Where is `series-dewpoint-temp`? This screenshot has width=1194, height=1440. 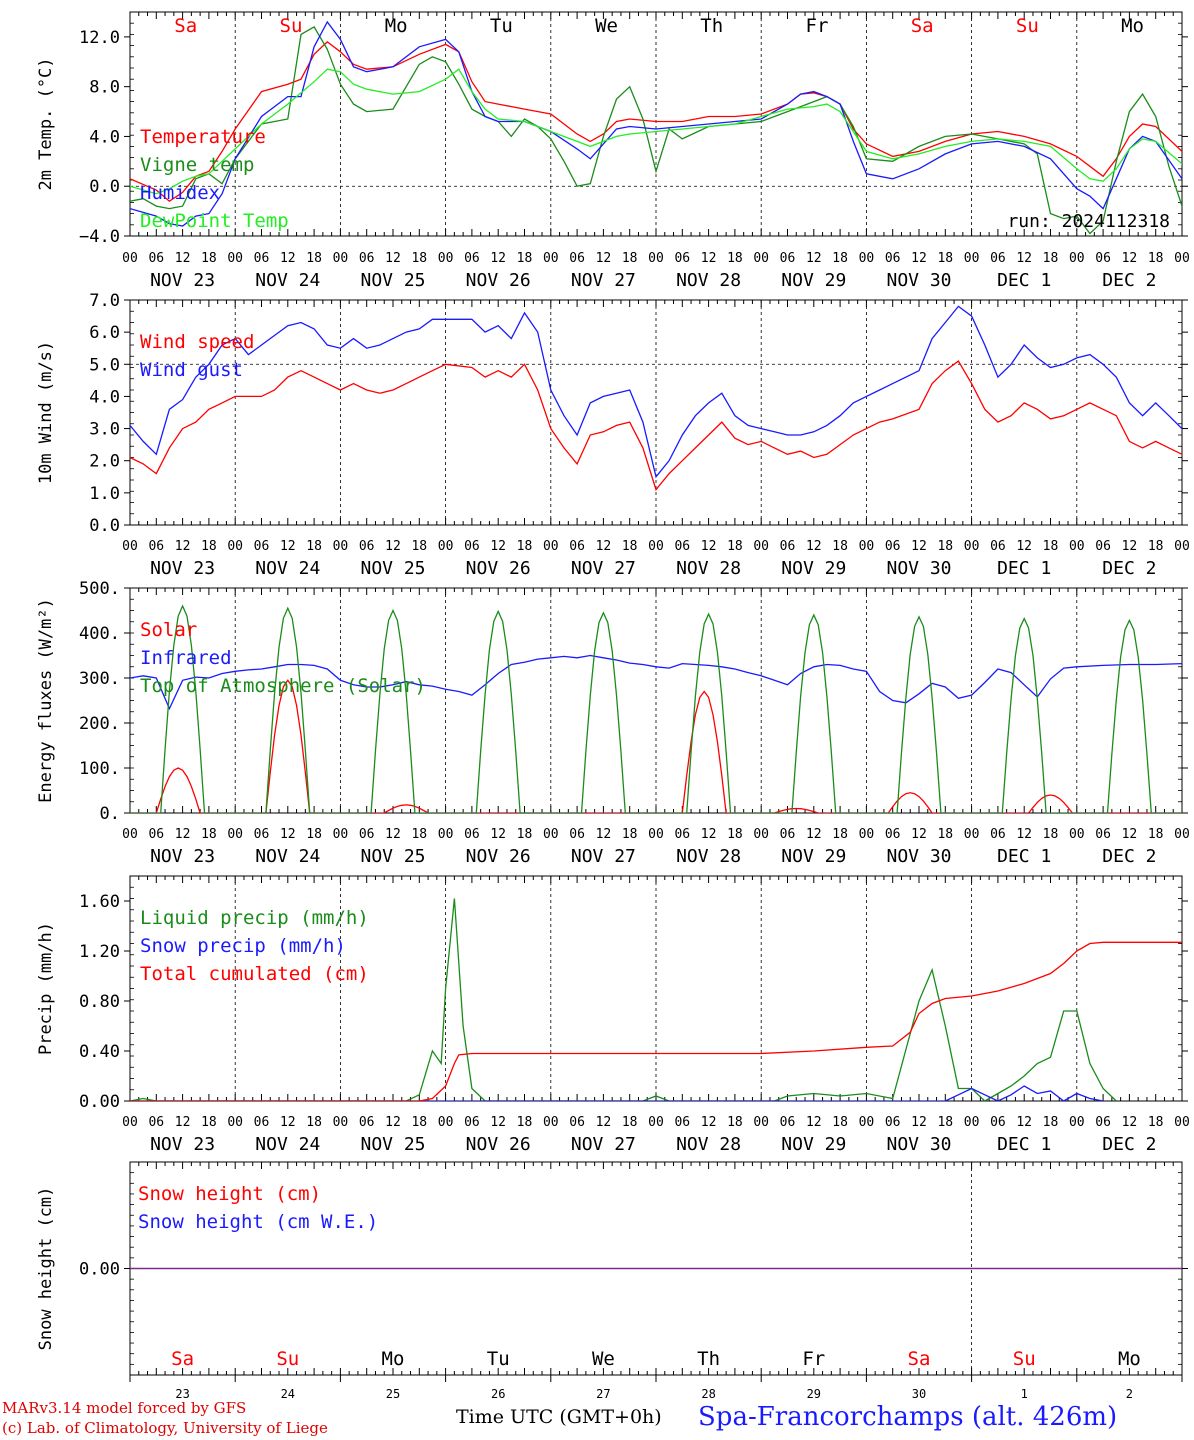
series-dewpoint-temp is located at coordinates (656, 131).